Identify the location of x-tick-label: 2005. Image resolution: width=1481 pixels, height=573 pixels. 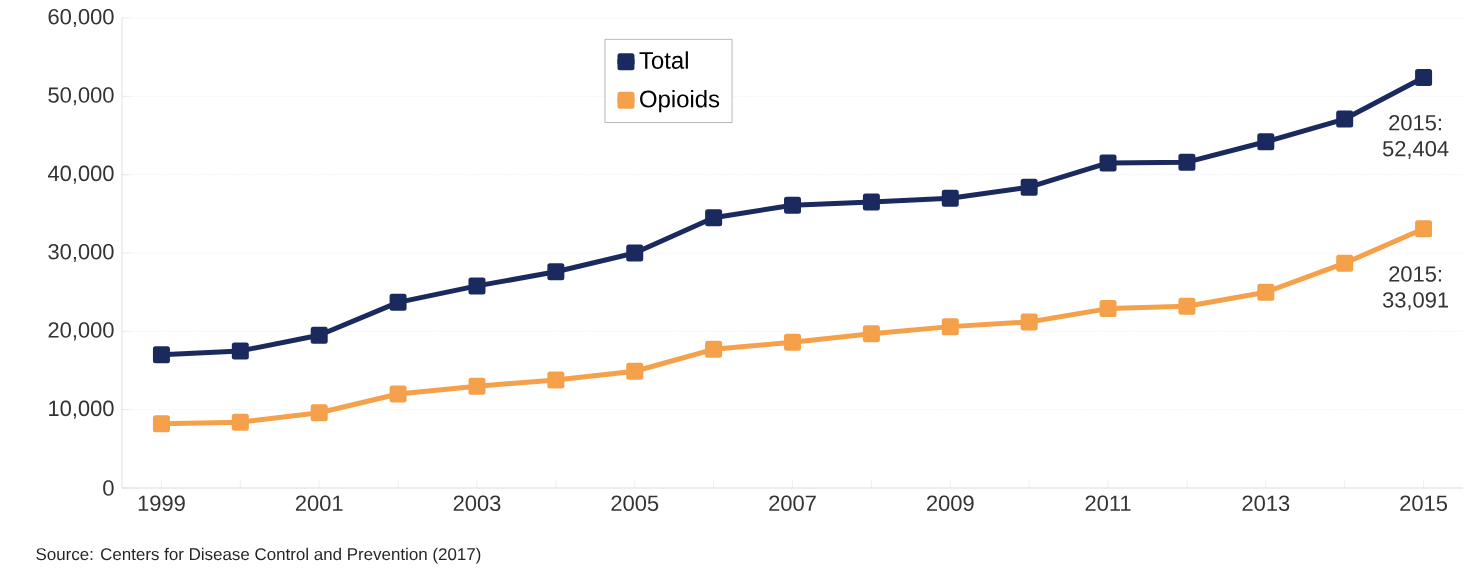
(635, 503).